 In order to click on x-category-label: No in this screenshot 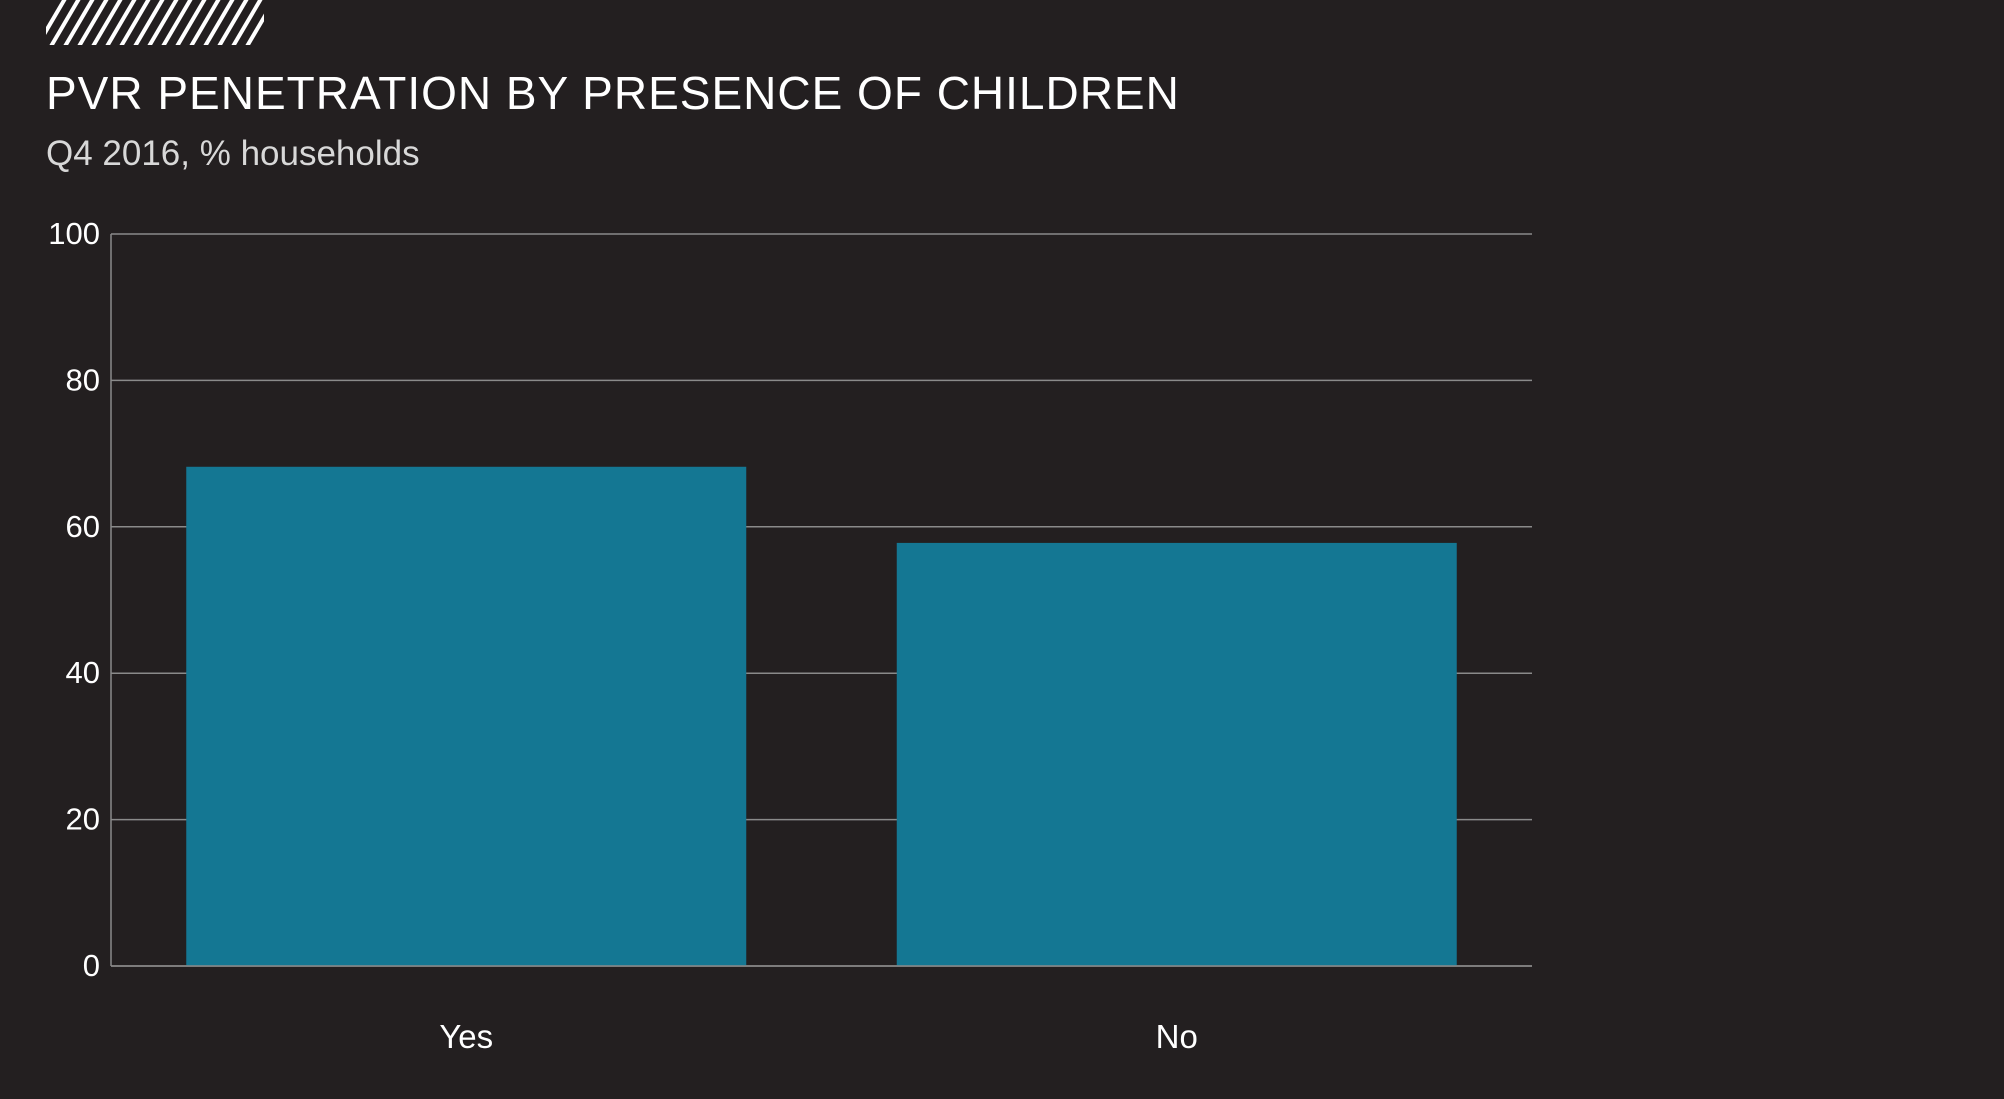, I will do `click(1177, 1036)`.